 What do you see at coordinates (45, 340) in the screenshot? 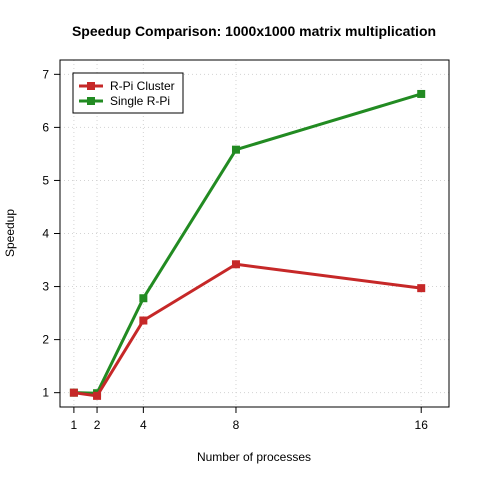
I see `y-tick-label: 2` at bounding box center [45, 340].